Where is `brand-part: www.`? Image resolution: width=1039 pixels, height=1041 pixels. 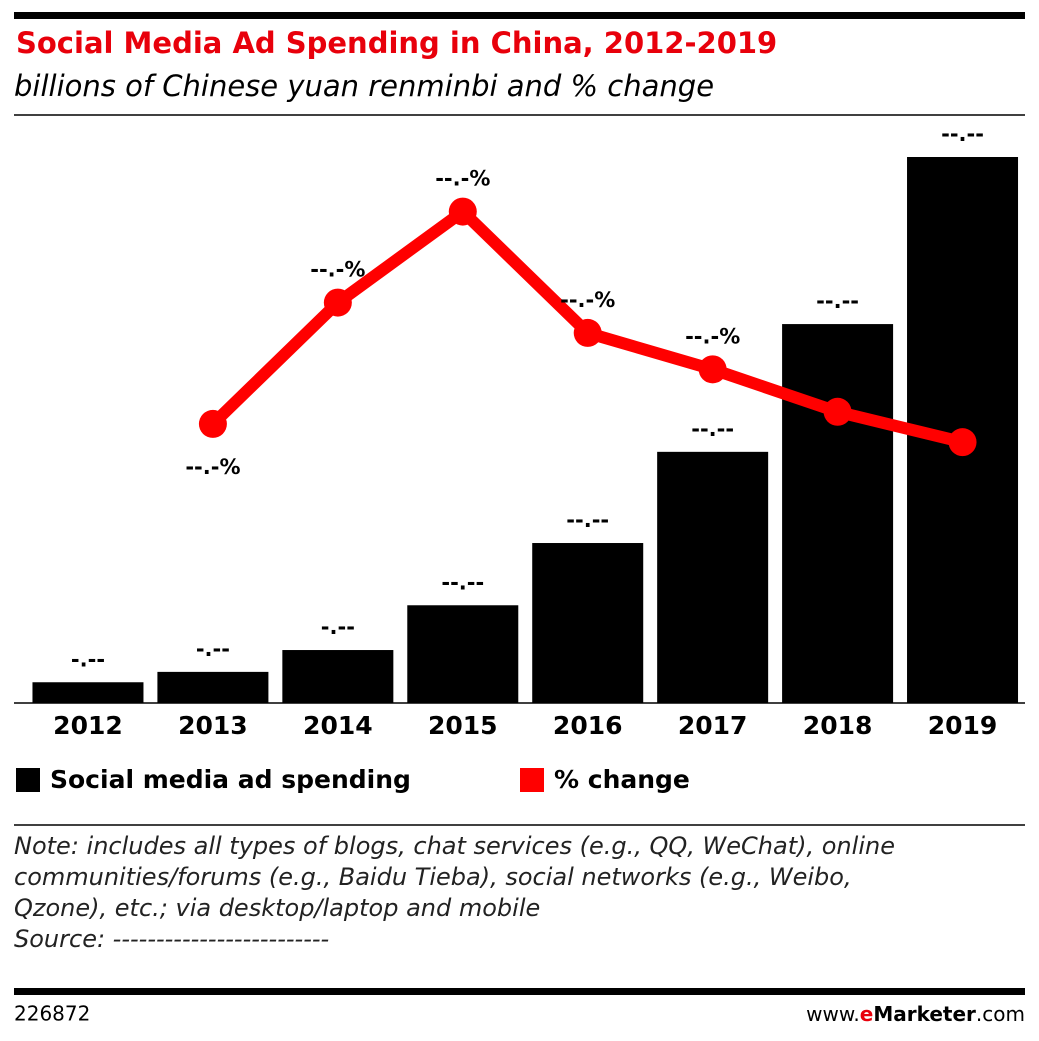
brand-part: www. is located at coordinates (833, 1014).